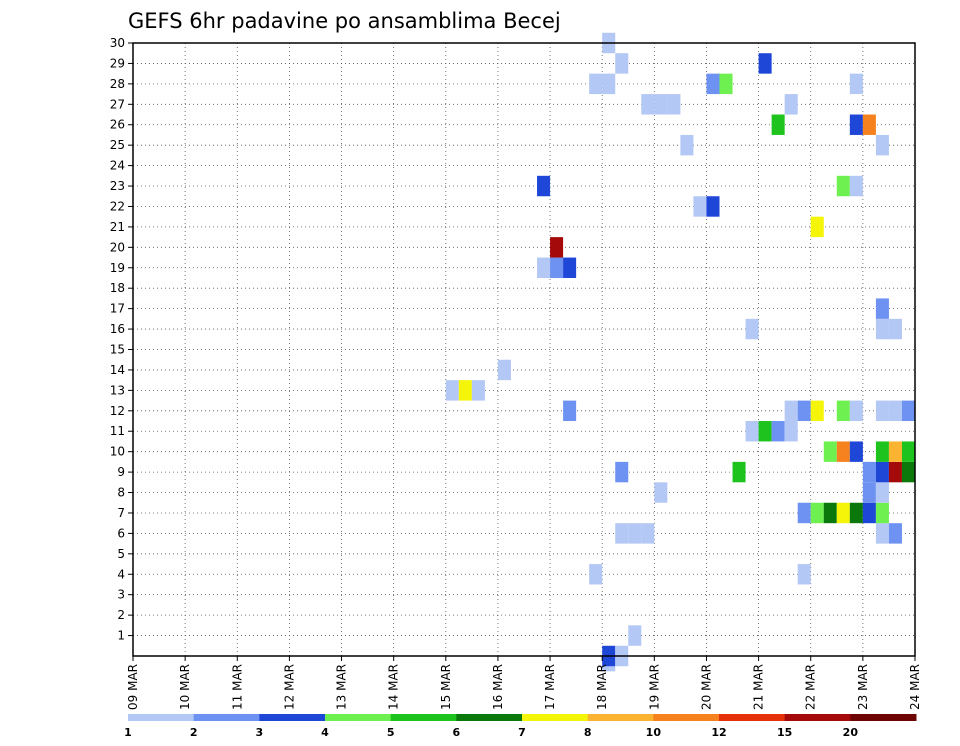  Describe the element at coordinates (851, 732) in the screenshot. I see `legend-label: 20` at that location.